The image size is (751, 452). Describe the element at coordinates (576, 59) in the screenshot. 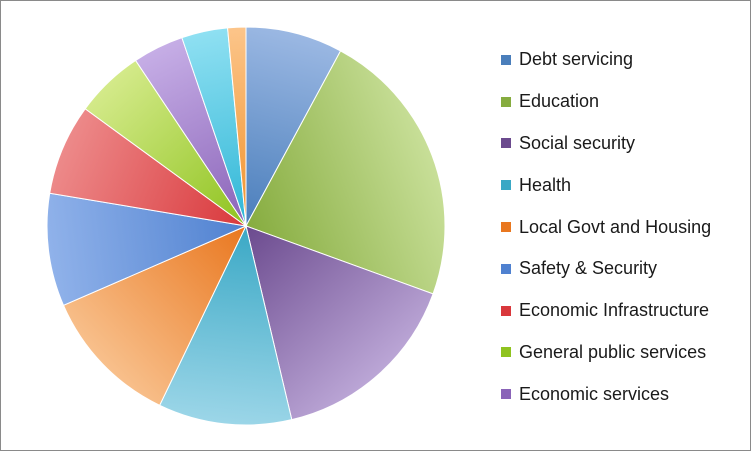

I see `legend-label: Debt servicing` at that location.